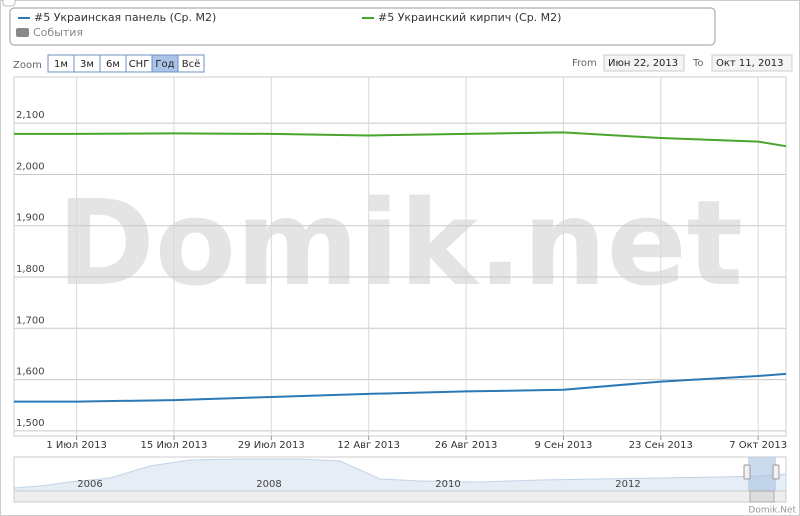  What do you see at coordinates (758, 445) in the screenshot?
I see `x-tick-label: 7 Окт 2013` at bounding box center [758, 445].